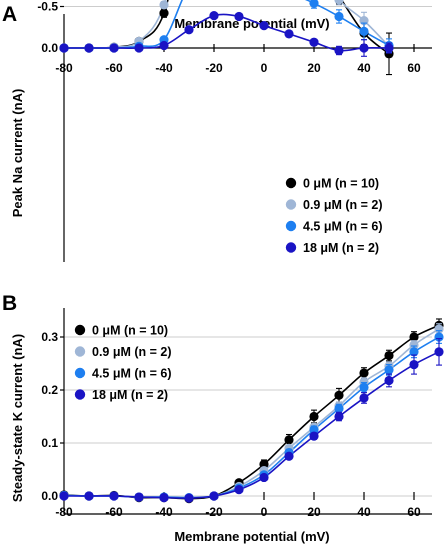  What do you see at coordinates (49, 390) in the screenshot?
I see `panel-b-y-tick-label: 0.2` at bounding box center [49, 390].